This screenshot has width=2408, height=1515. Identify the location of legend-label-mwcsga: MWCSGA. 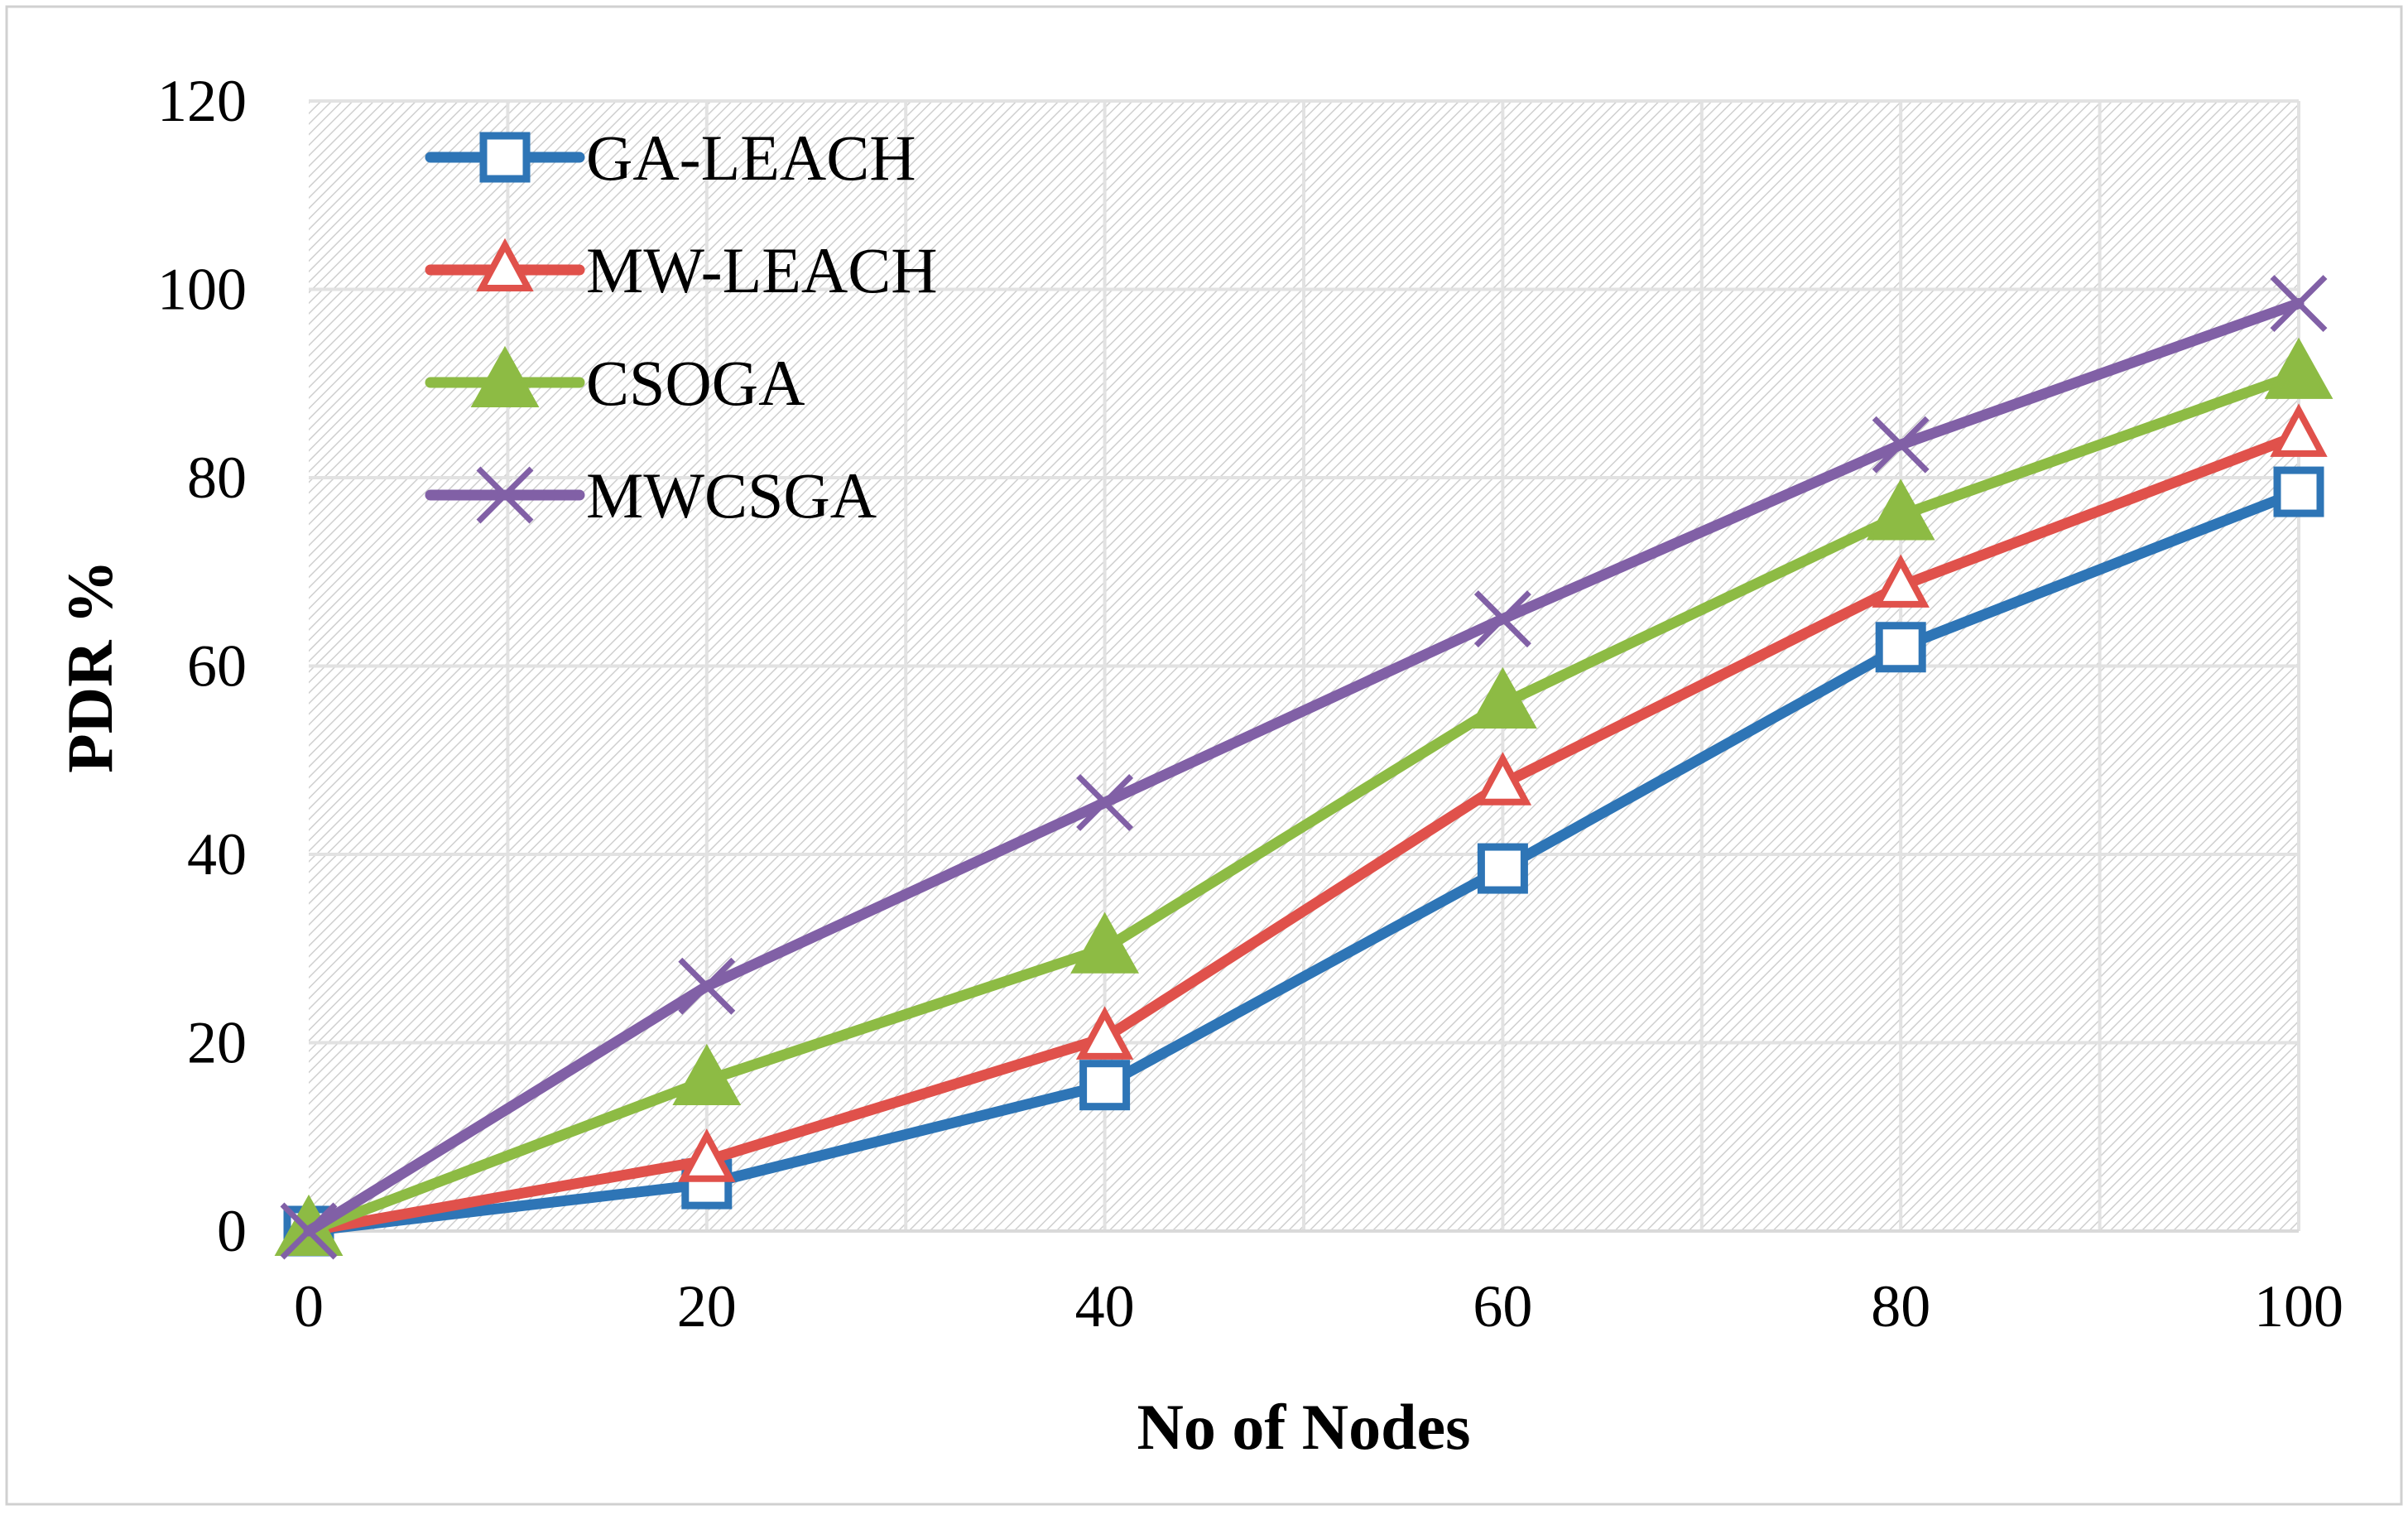
(731, 495).